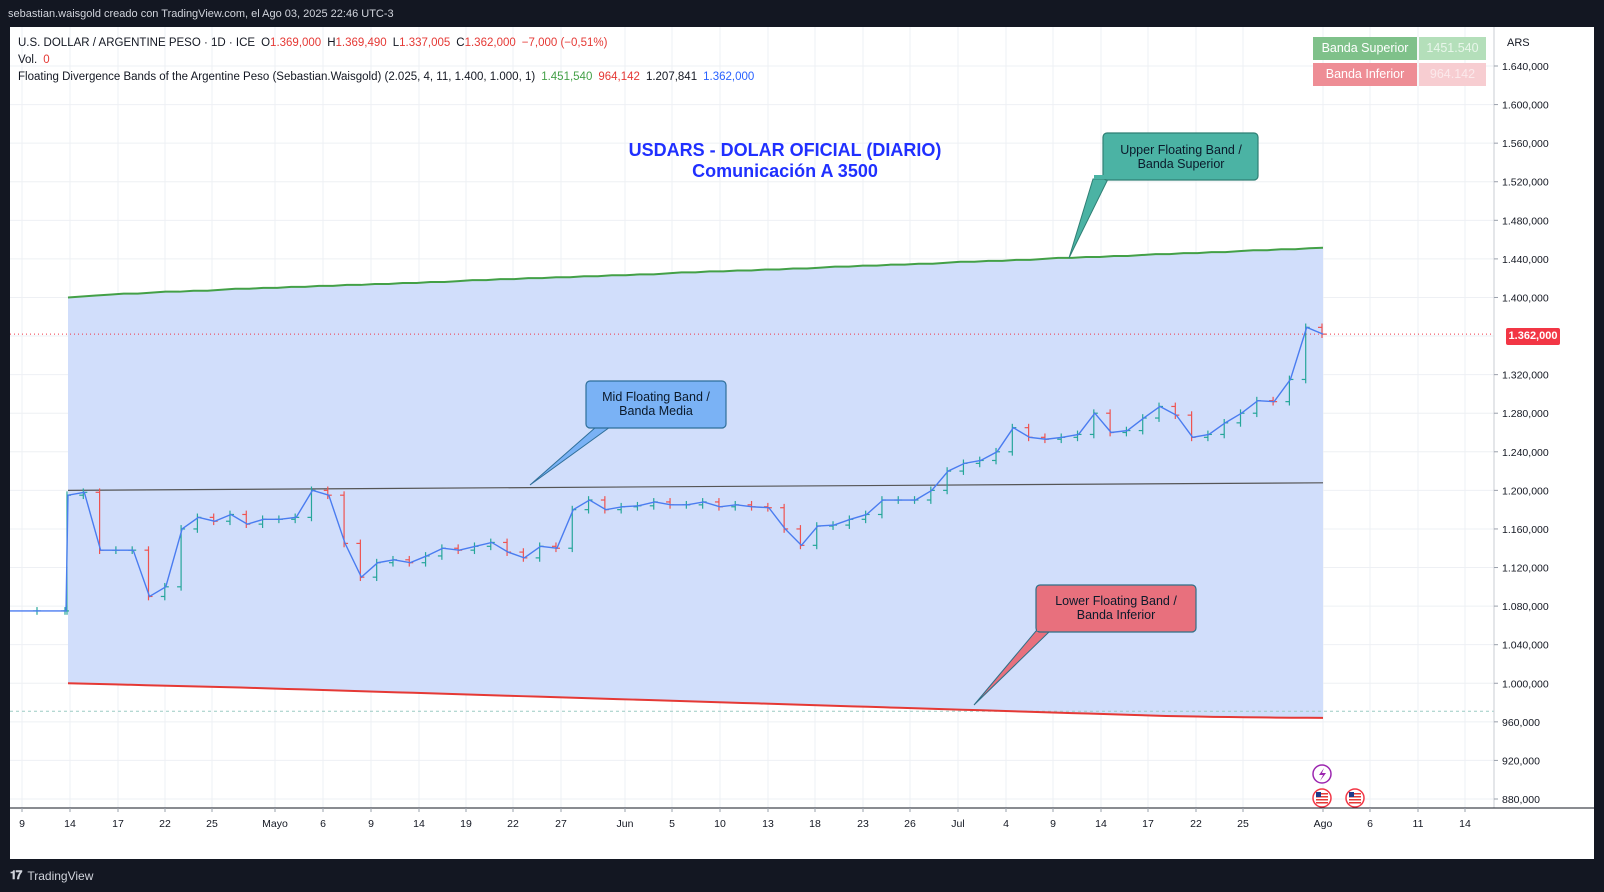 This screenshot has width=1604, height=892. Describe the element at coordinates (1521, 723) in the screenshot. I see `price-tick-label: 960,000` at that location.